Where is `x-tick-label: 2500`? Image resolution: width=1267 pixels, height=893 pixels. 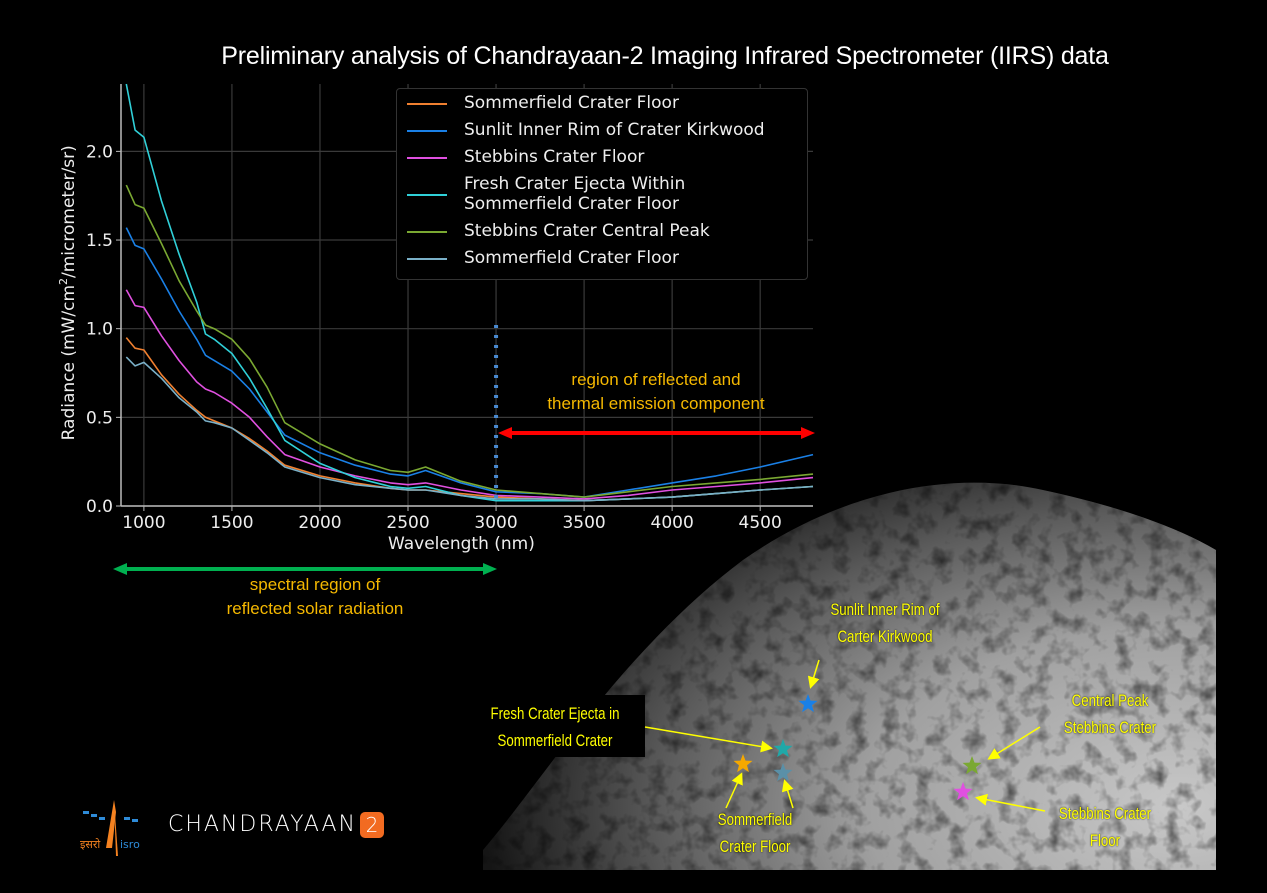 x-tick-label: 2500 is located at coordinates (407, 523).